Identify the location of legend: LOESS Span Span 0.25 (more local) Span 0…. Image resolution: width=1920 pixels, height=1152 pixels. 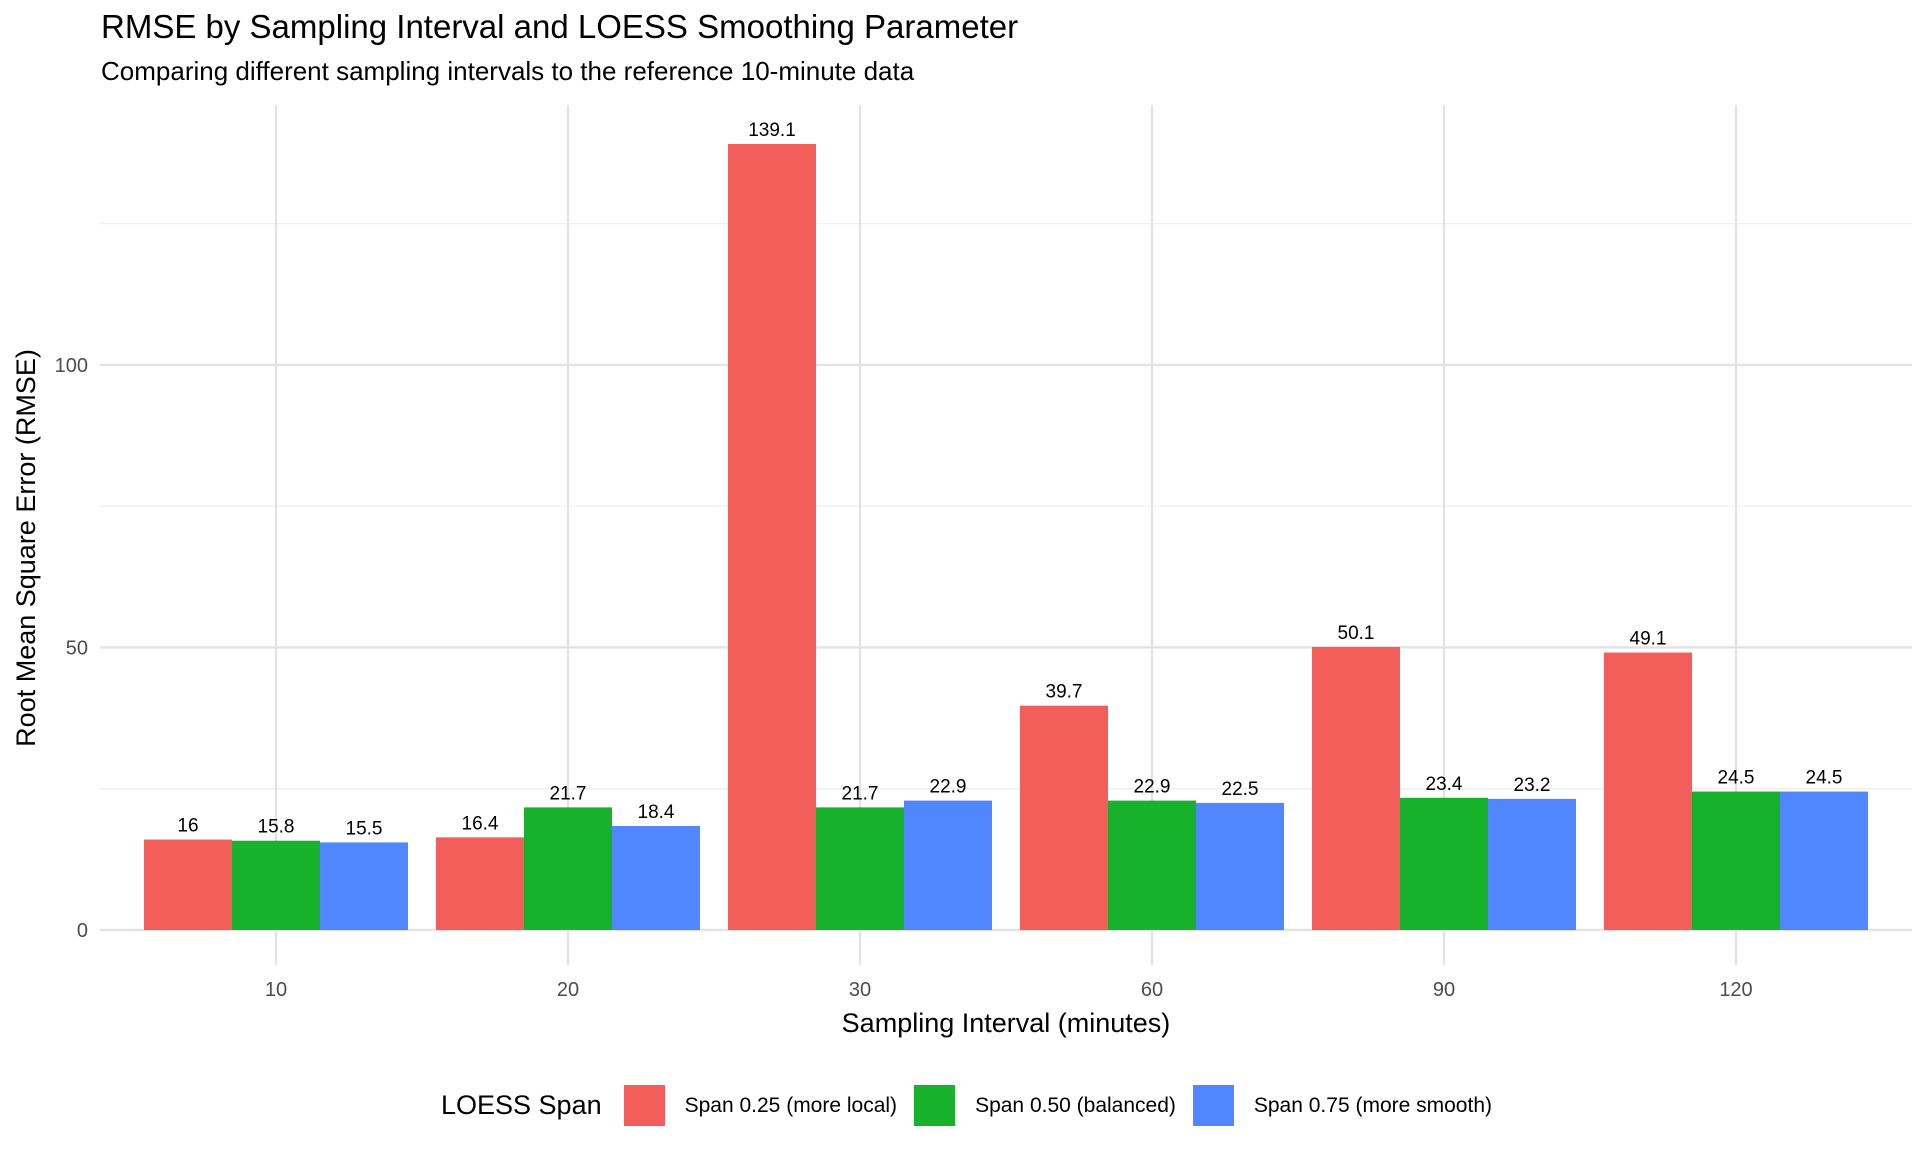
(975, 1105).